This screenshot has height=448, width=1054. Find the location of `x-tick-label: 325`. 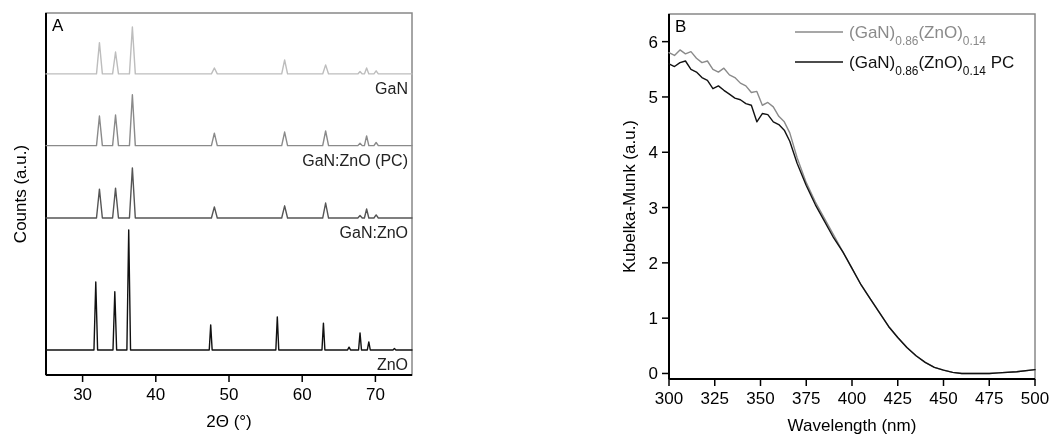

x-tick-label: 325 is located at coordinates (714, 398).